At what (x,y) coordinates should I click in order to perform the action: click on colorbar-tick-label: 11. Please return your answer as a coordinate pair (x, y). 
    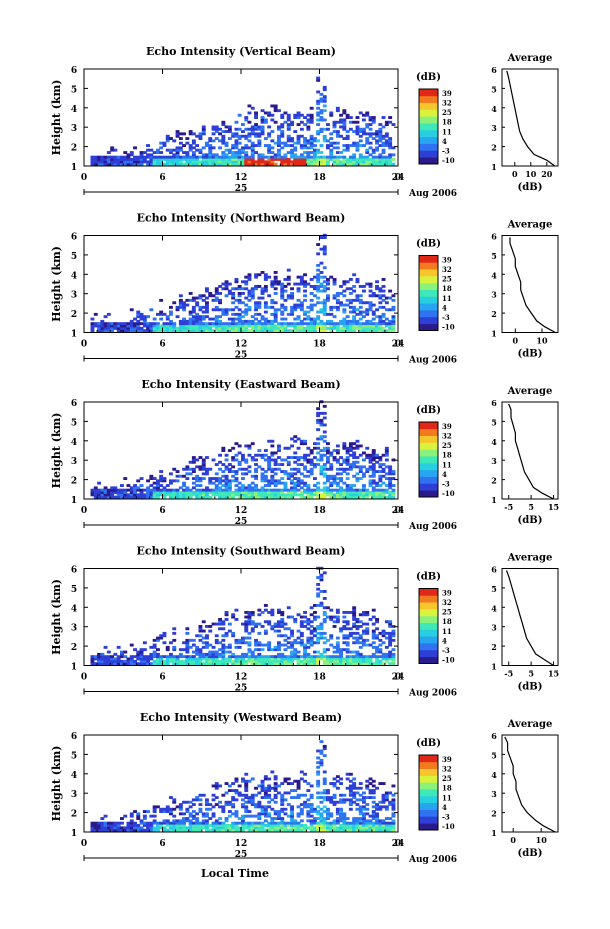
    Looking at the image, I should click on (447, 631).